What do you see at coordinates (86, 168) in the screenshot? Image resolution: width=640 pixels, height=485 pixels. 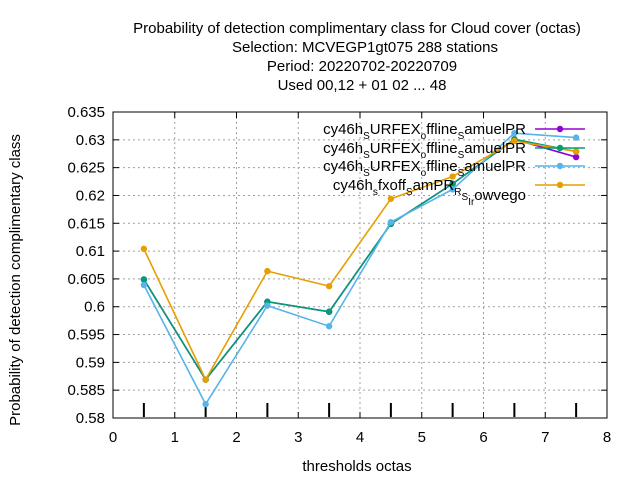 I see `y-tick-label: 0.625` at bounding box center [86, 168].